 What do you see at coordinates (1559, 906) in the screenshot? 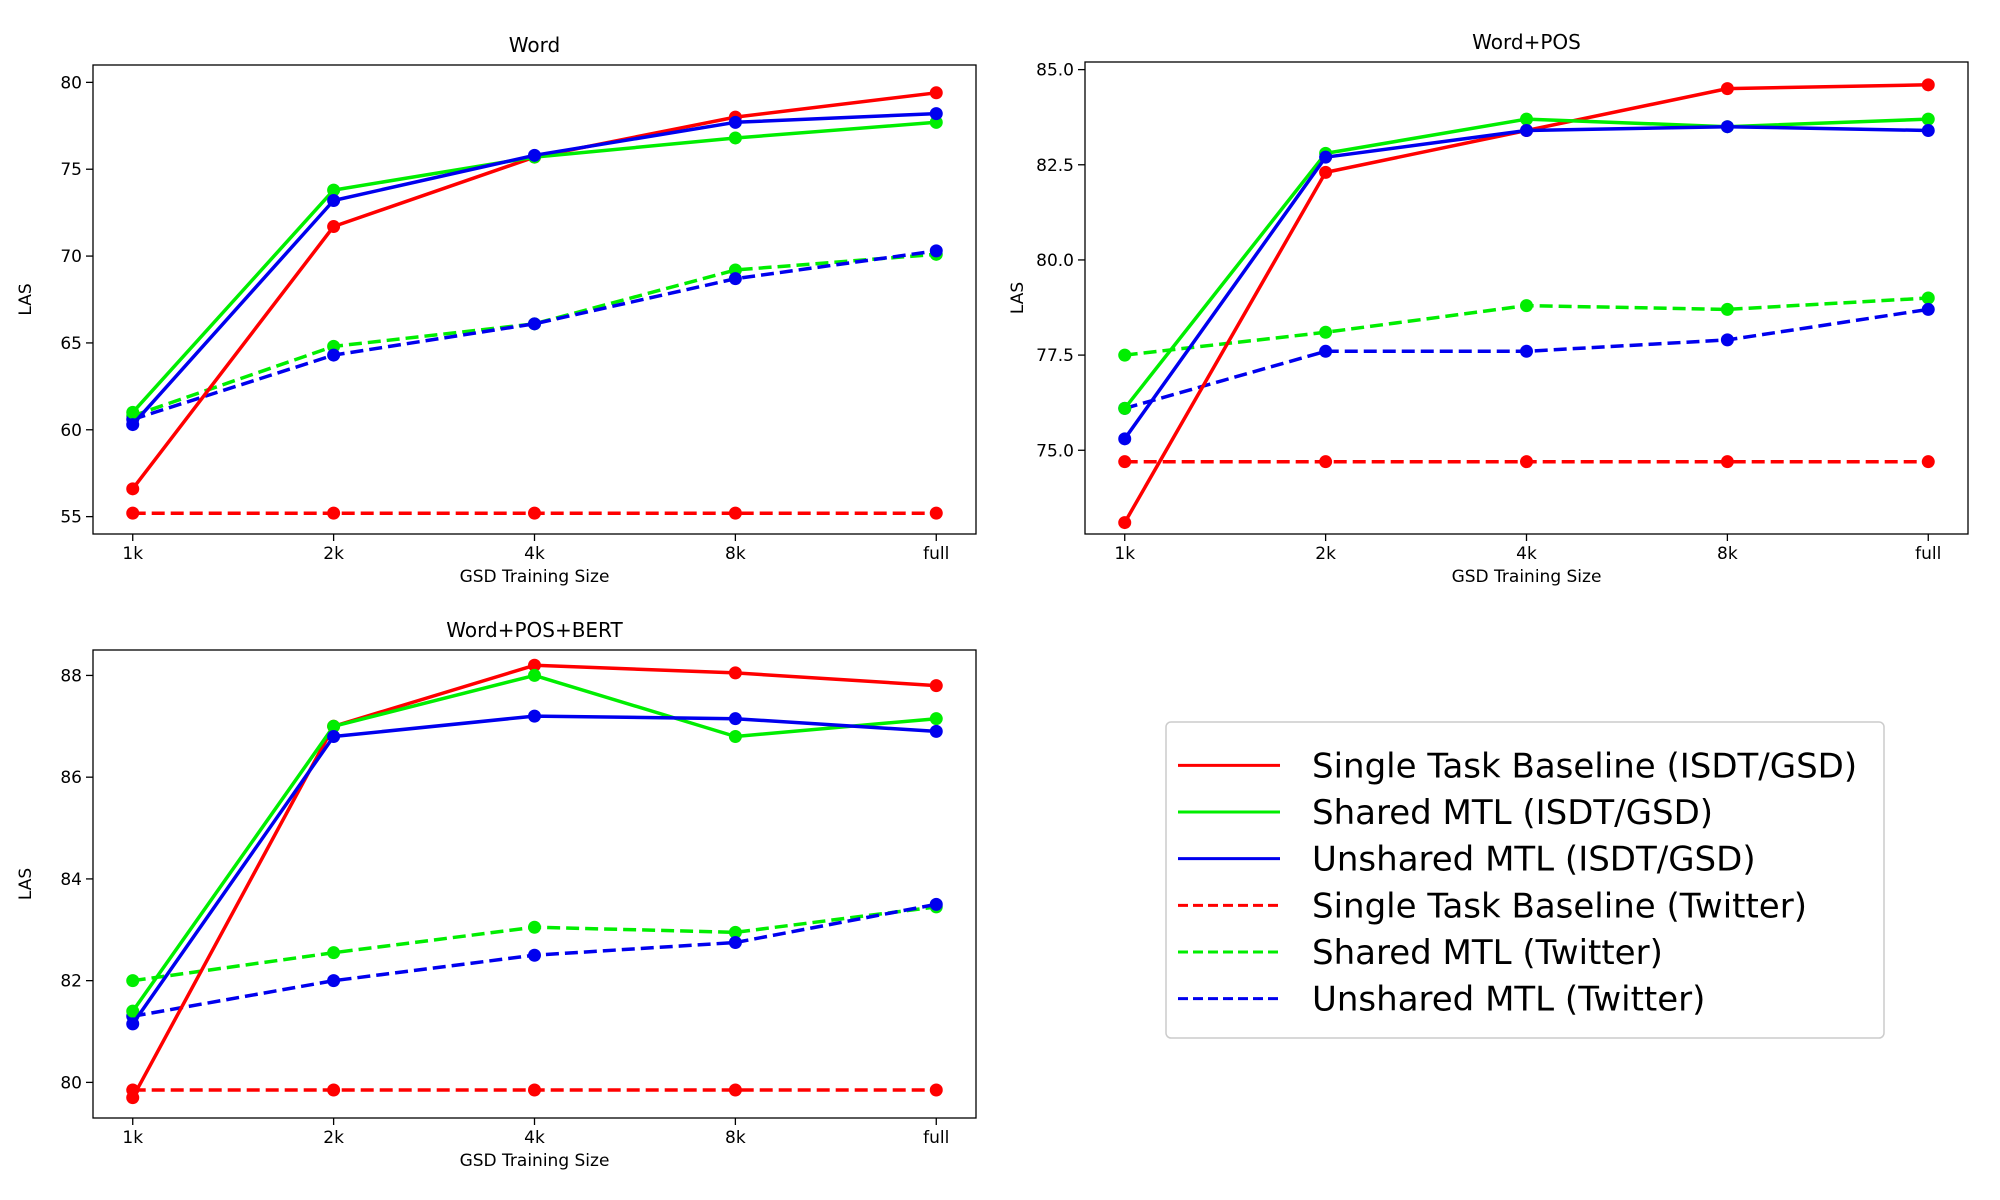
I see `legend-entry-label: Single Task Baseline (Twitter)` at bounding box center [1559, 906].